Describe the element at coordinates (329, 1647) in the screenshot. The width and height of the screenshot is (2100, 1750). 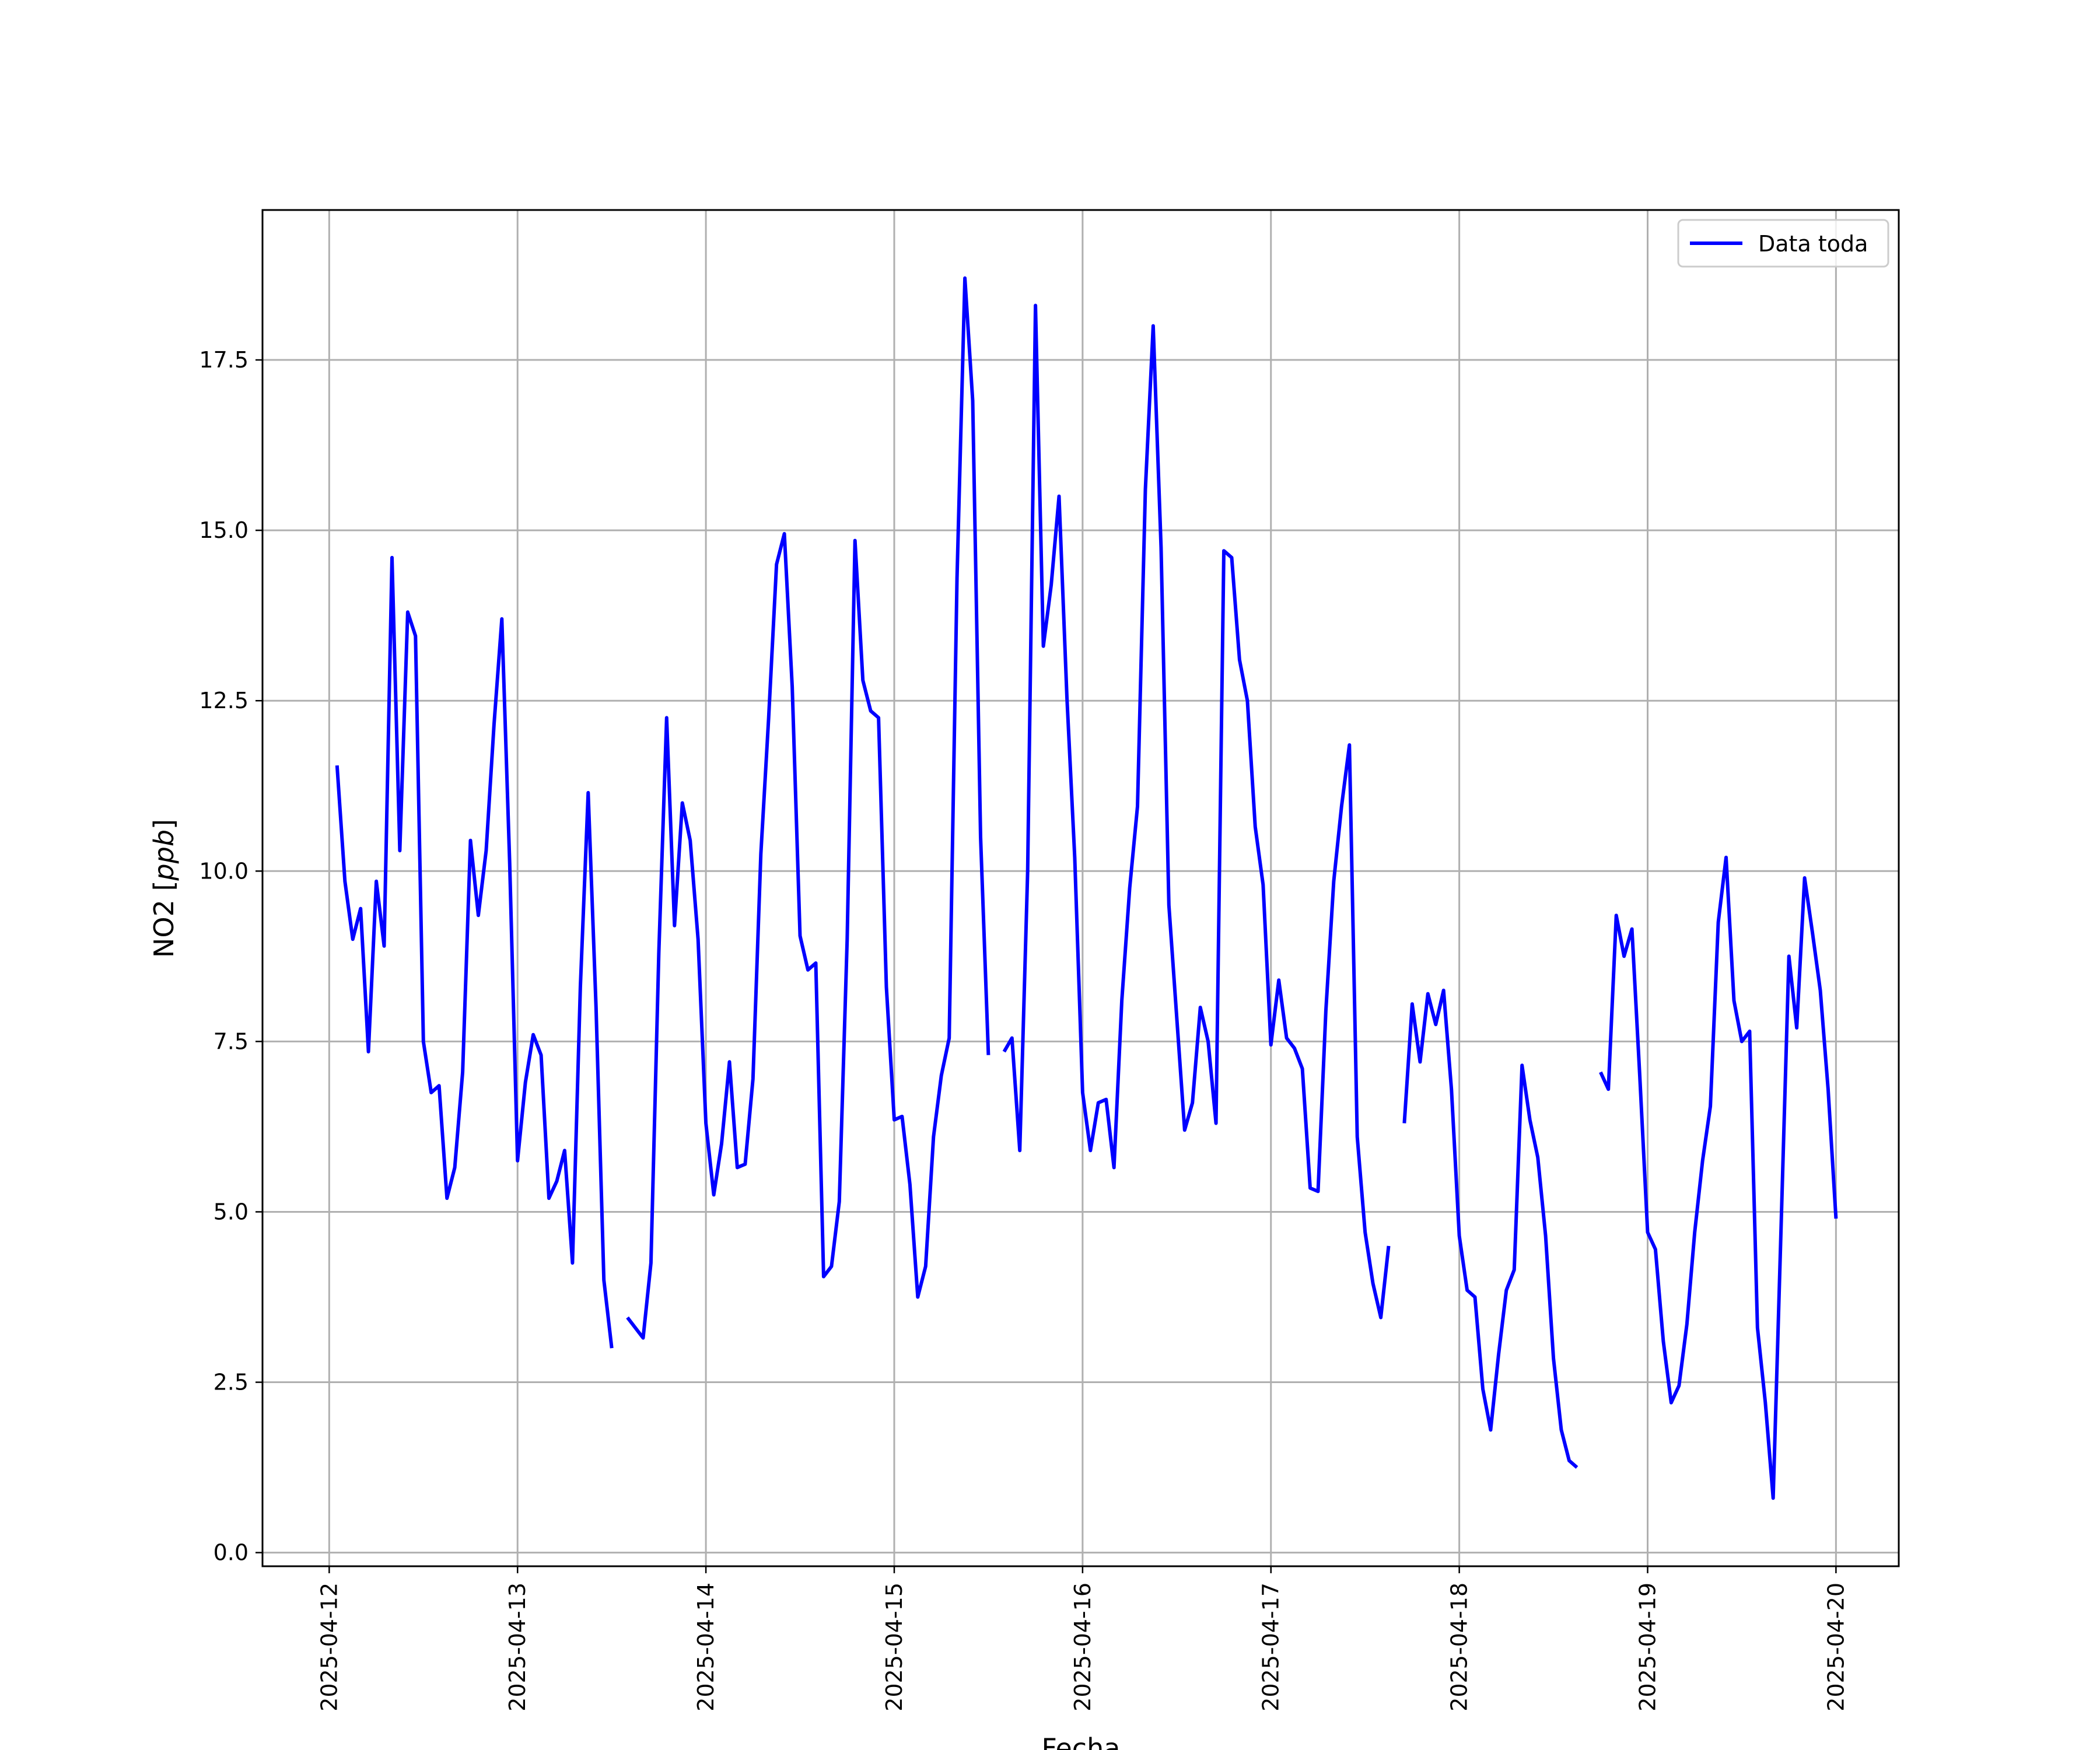
I see `x-tick-label: 2025-04-12` at that location.